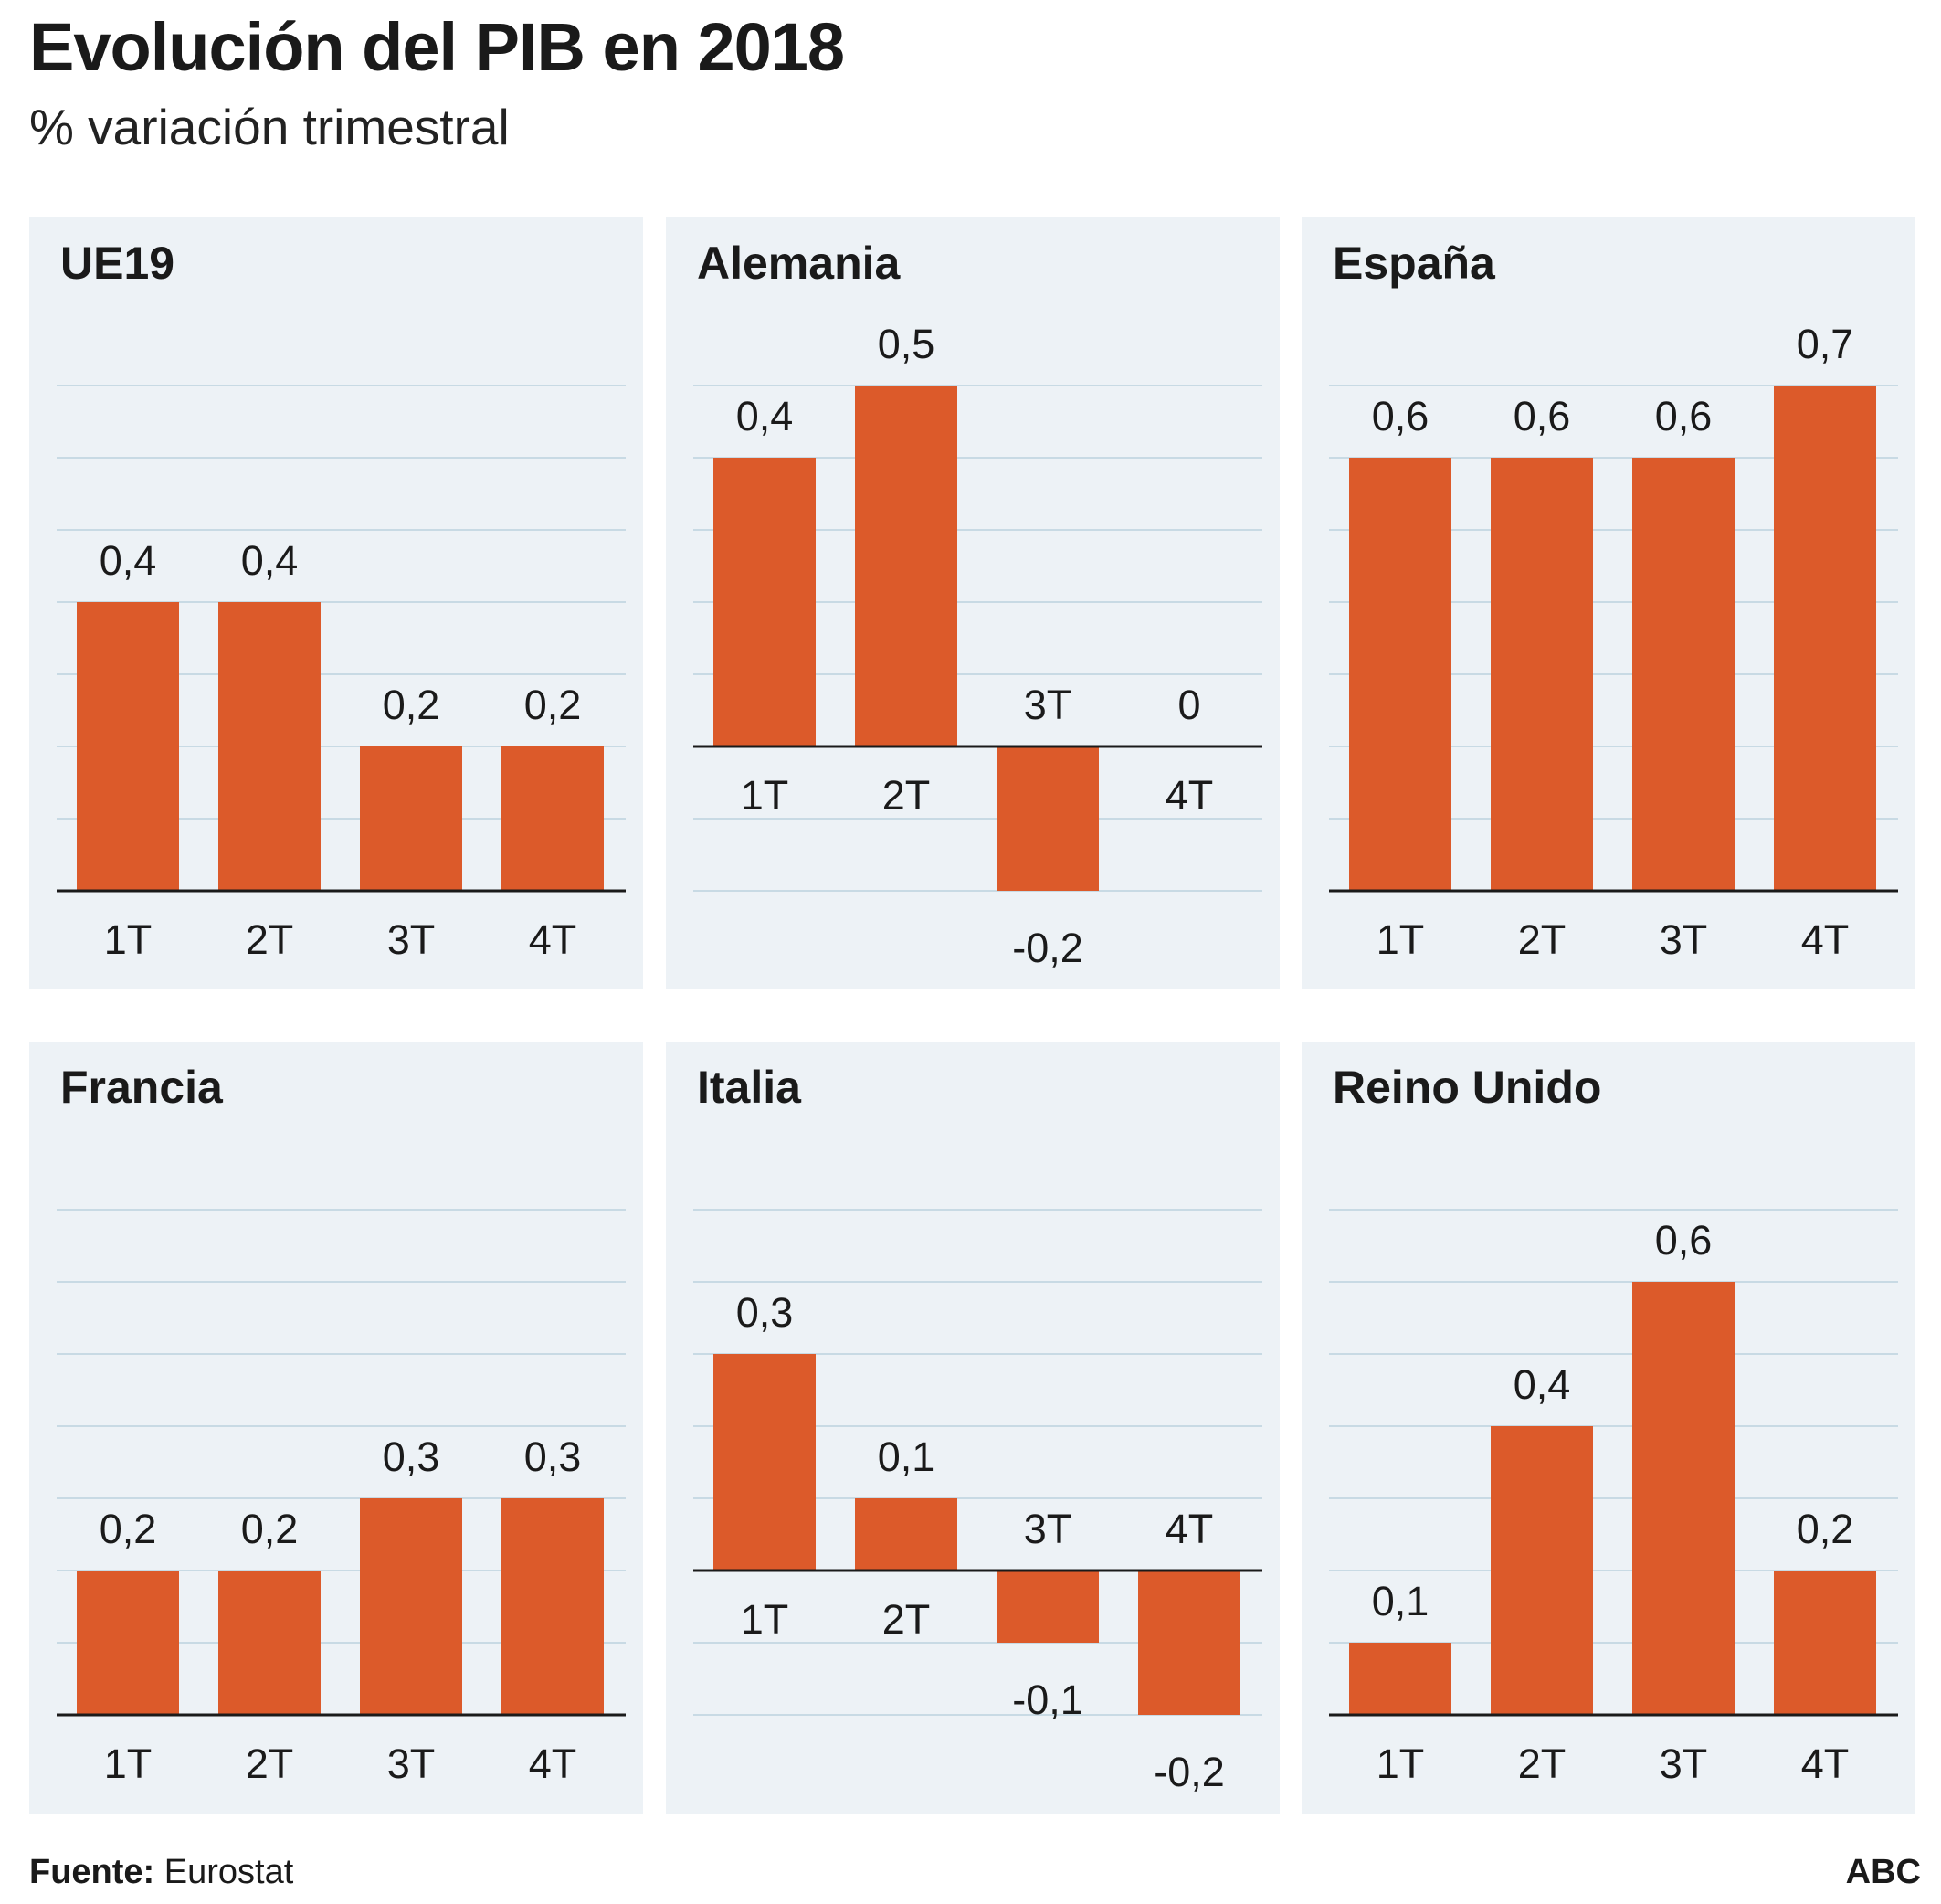  I want to click on bar-chart: 0,1 1T 0,4 2T 0,6 3T 0,2 4T, so click(1613, 1498).